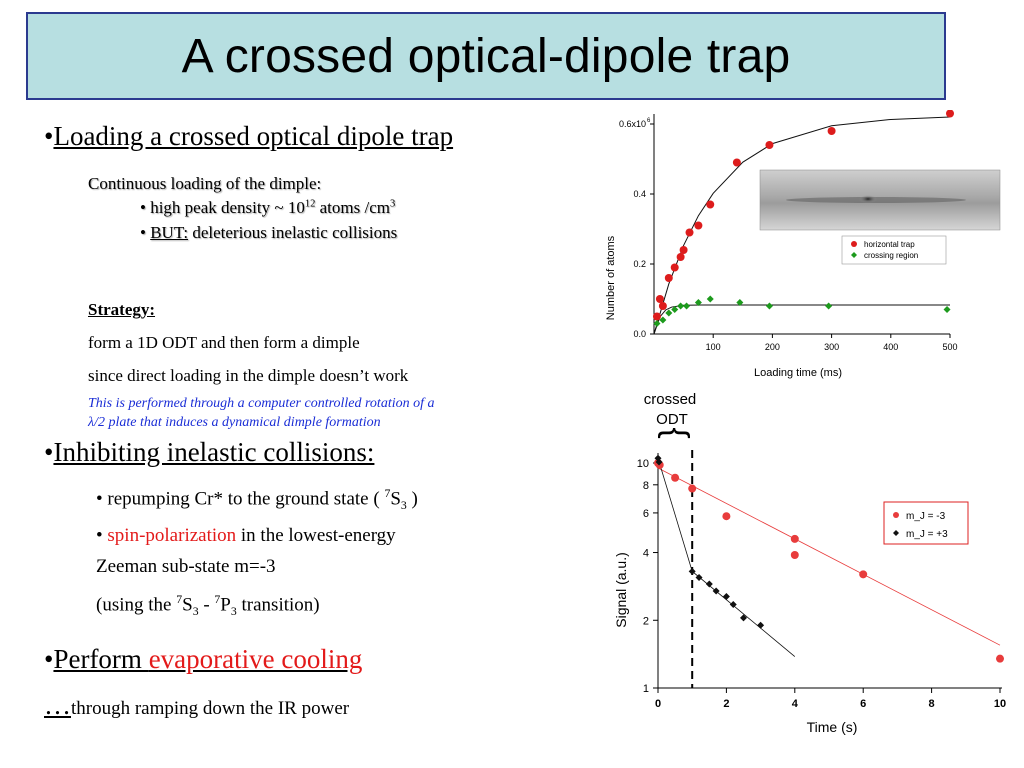  What do you see at coordinates (854, 255) in the screenshot?
I see `legend-green-marker` at bounding box center [854, 255].